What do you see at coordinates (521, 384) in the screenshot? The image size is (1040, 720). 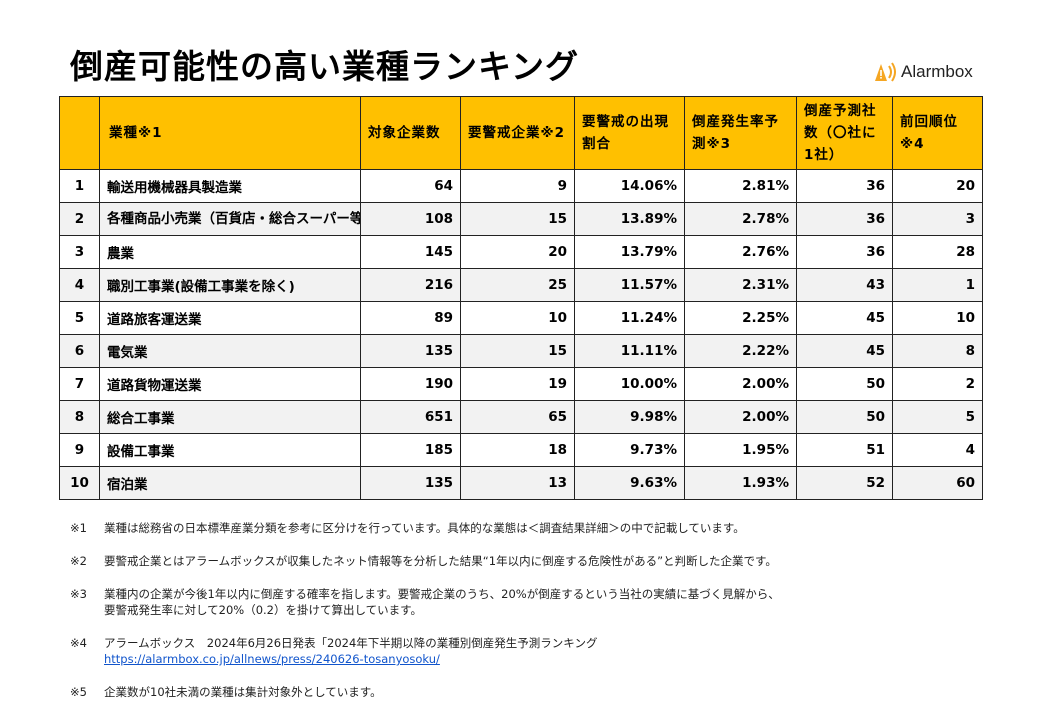 I see `table-row: 7 道路貨物運送業 190 19 10.00% 2.00% 50 2` at bounding box center [521, 384].